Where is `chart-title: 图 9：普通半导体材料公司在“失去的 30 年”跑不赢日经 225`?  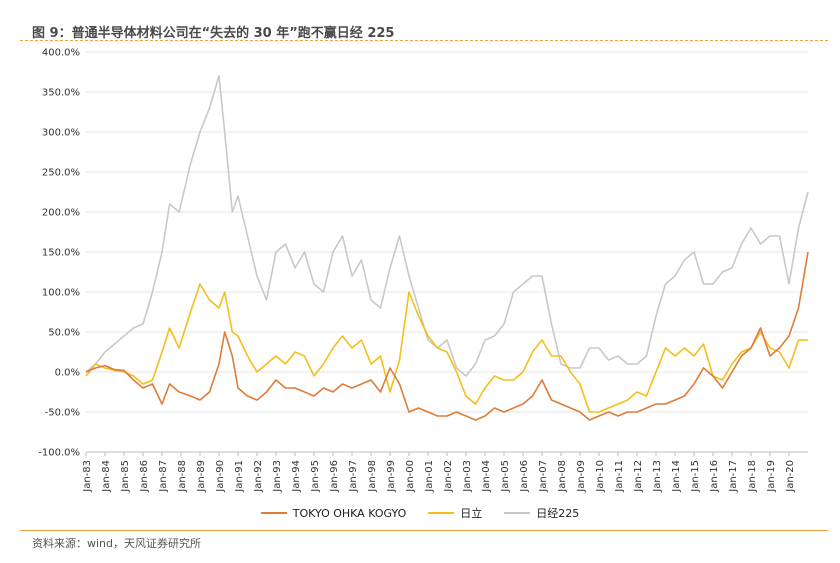 chart-title: 图 9：普通半导体材料公司在“失去的 30 年”跑不赢日经 225 is located at coordinates (213, 33).